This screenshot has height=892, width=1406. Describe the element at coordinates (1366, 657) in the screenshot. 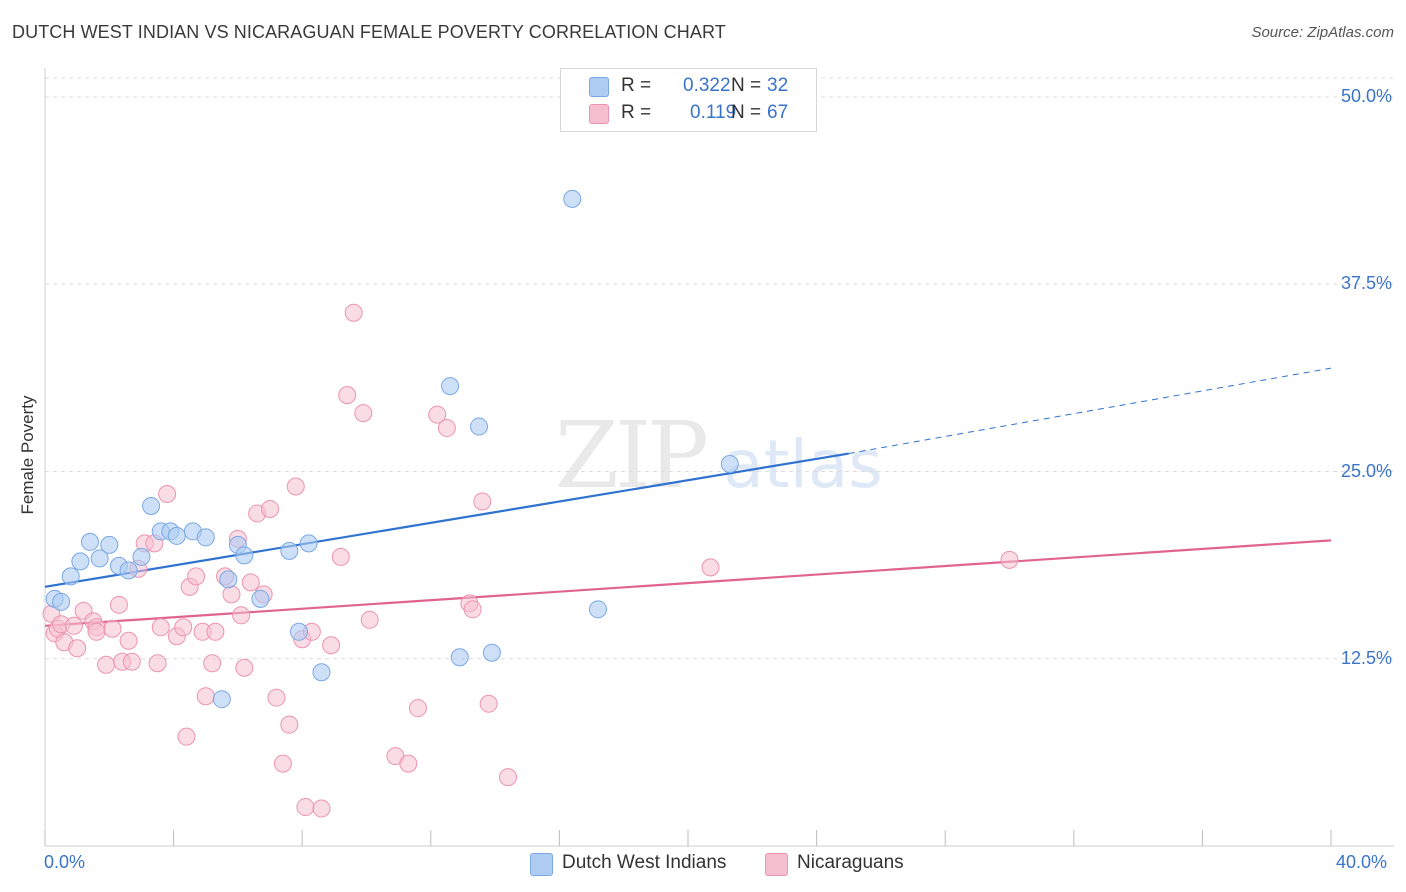

I see `y-tick-label: 12.5%` at that location.